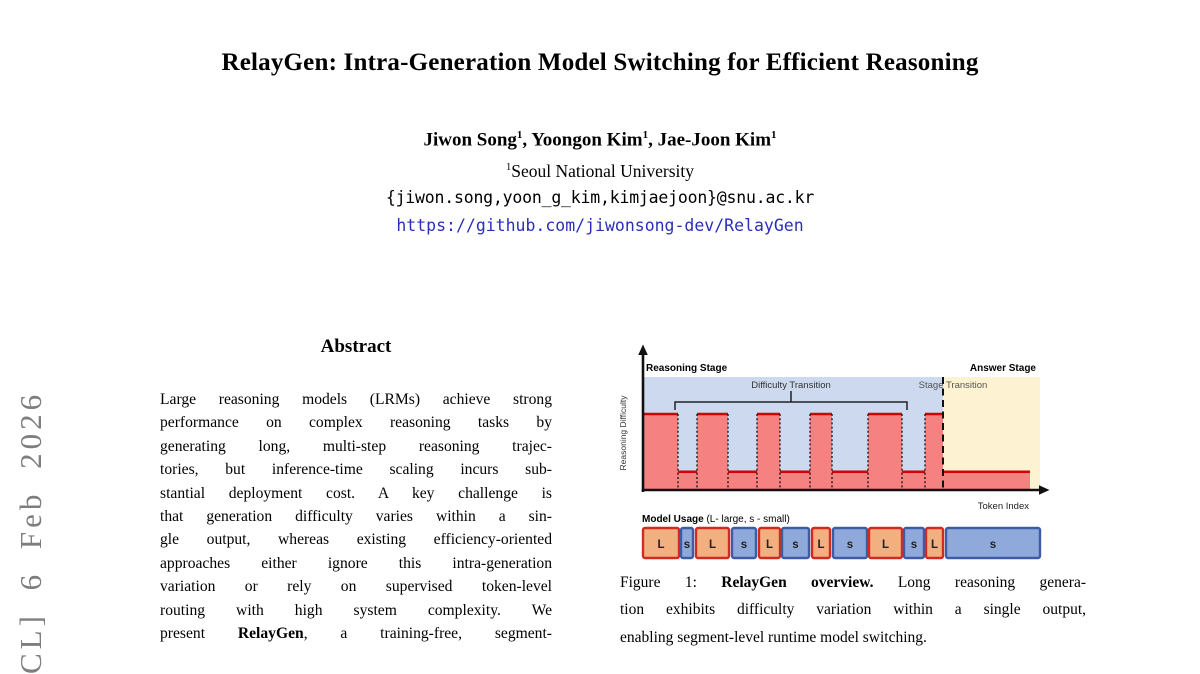  Describe the element at coordinates (643, 349) in the screenshot. I see `y-axis-arrow-icon` at that location.